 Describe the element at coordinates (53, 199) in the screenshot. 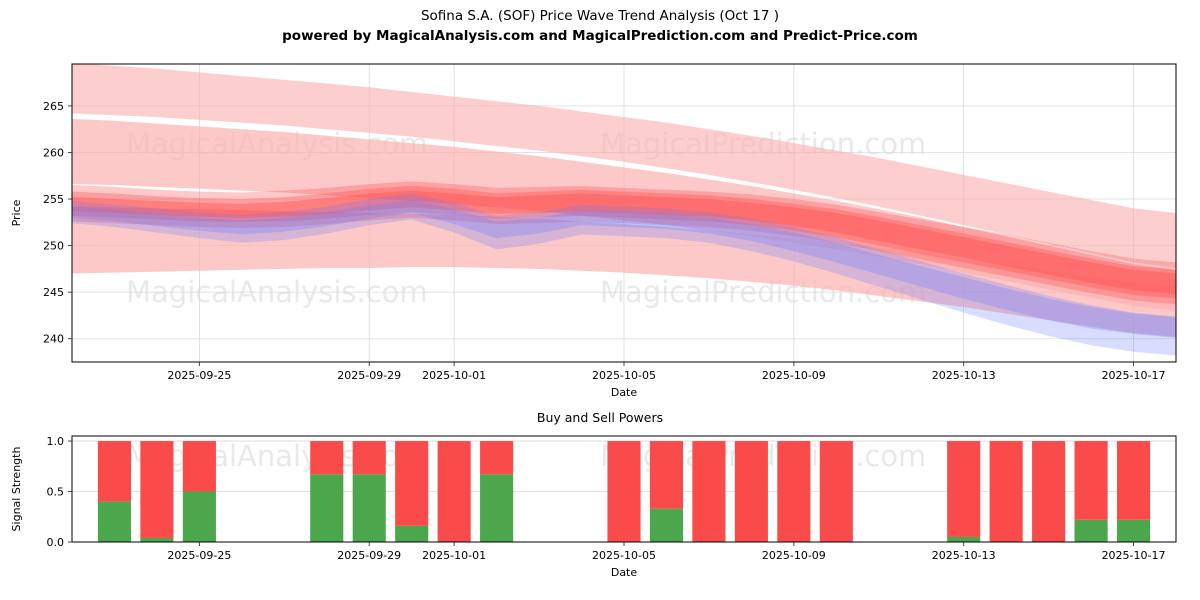

I see `y-tick-label: 255` at that location.